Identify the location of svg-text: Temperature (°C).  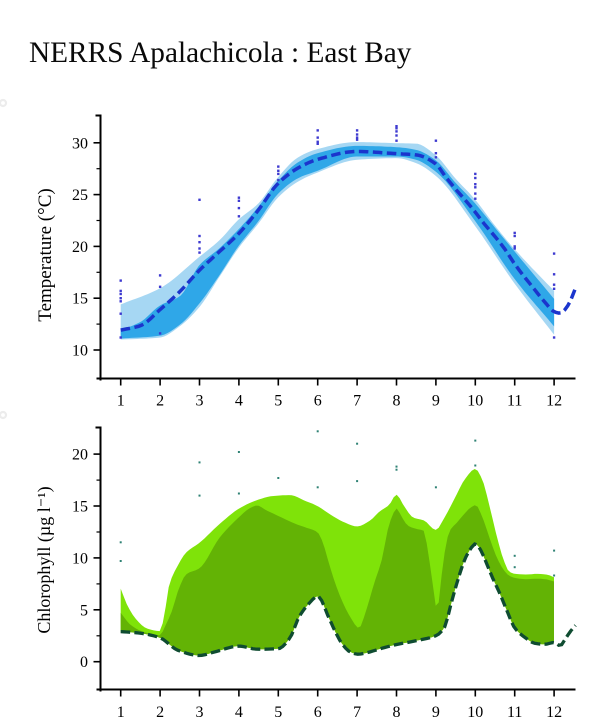
(45, 254).